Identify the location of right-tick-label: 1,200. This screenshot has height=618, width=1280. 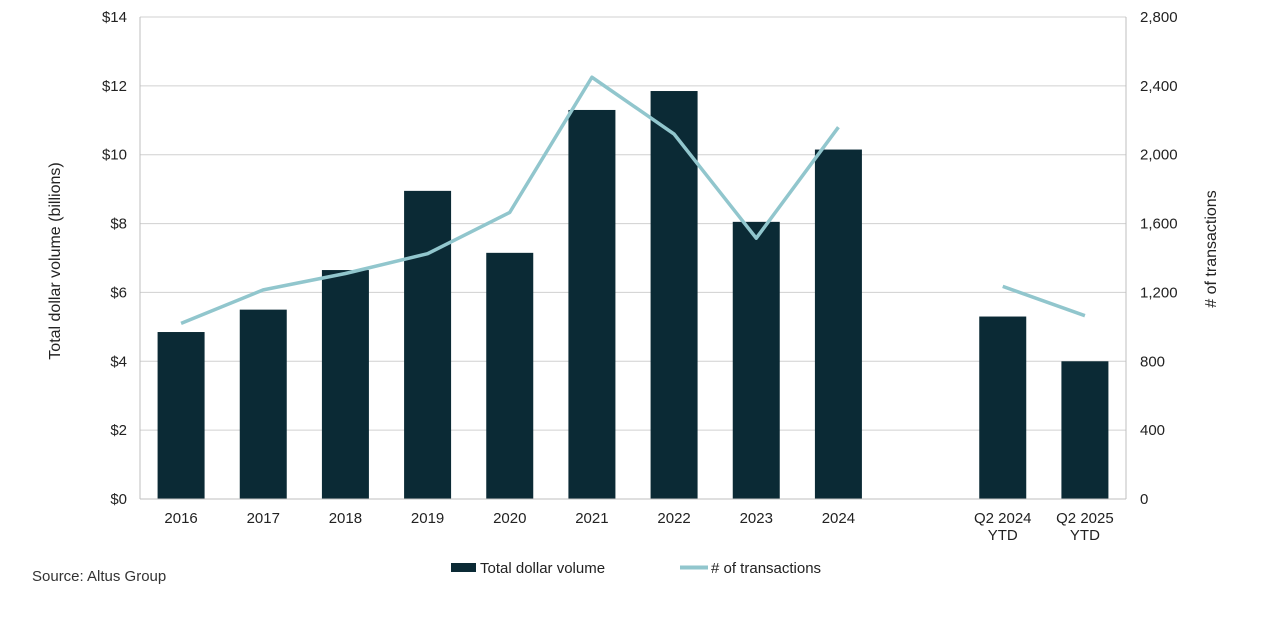
(1159, 292).